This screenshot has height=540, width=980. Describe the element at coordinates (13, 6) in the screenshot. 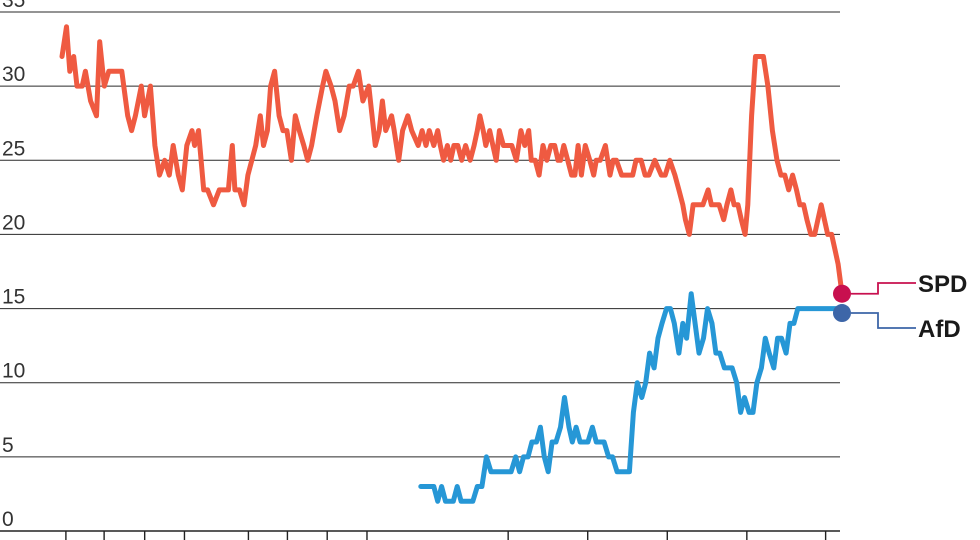

I see `y-tick-label-35: 35` at that location.